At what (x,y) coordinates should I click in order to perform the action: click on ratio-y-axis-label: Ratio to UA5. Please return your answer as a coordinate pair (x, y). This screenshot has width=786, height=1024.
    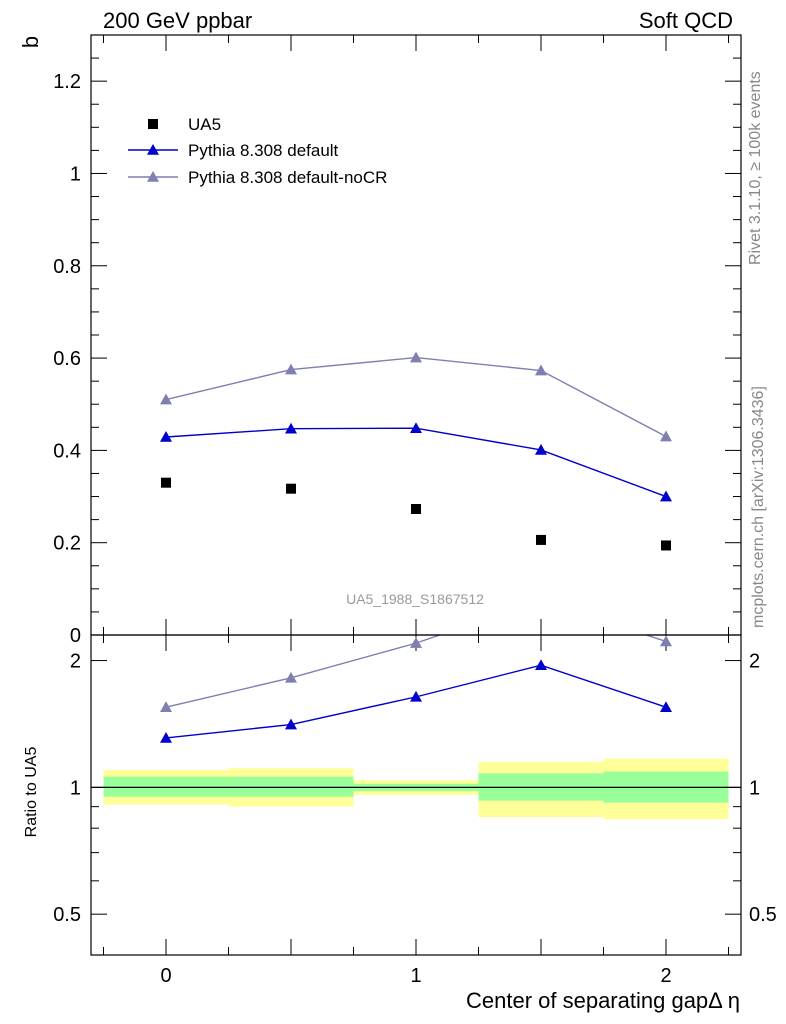
    Looking at the image, I should click on (31, 792).